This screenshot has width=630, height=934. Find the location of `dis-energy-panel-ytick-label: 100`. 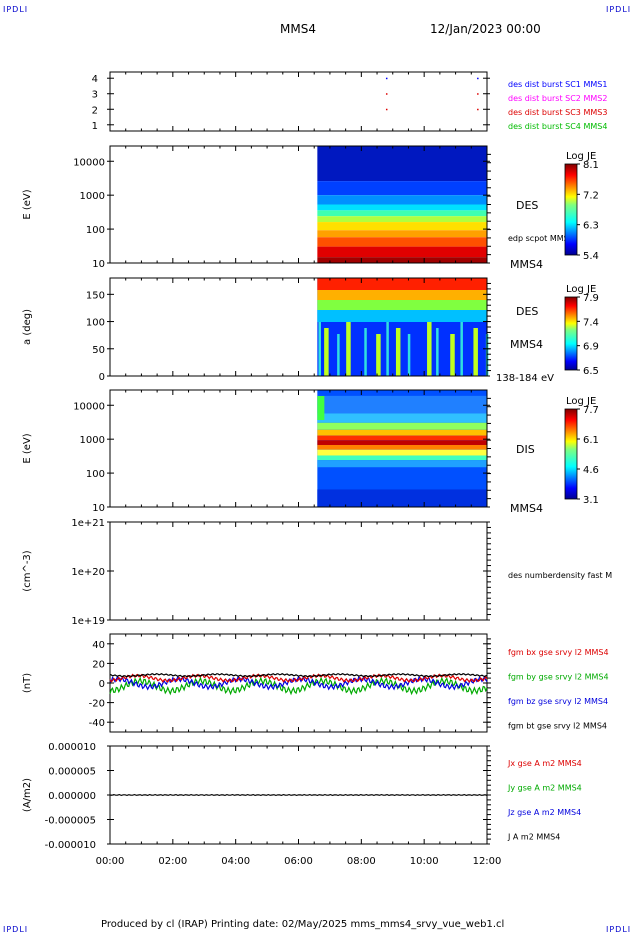

dis-energy-panel-ytick-label: 100 is located at coordinates (95, 474).